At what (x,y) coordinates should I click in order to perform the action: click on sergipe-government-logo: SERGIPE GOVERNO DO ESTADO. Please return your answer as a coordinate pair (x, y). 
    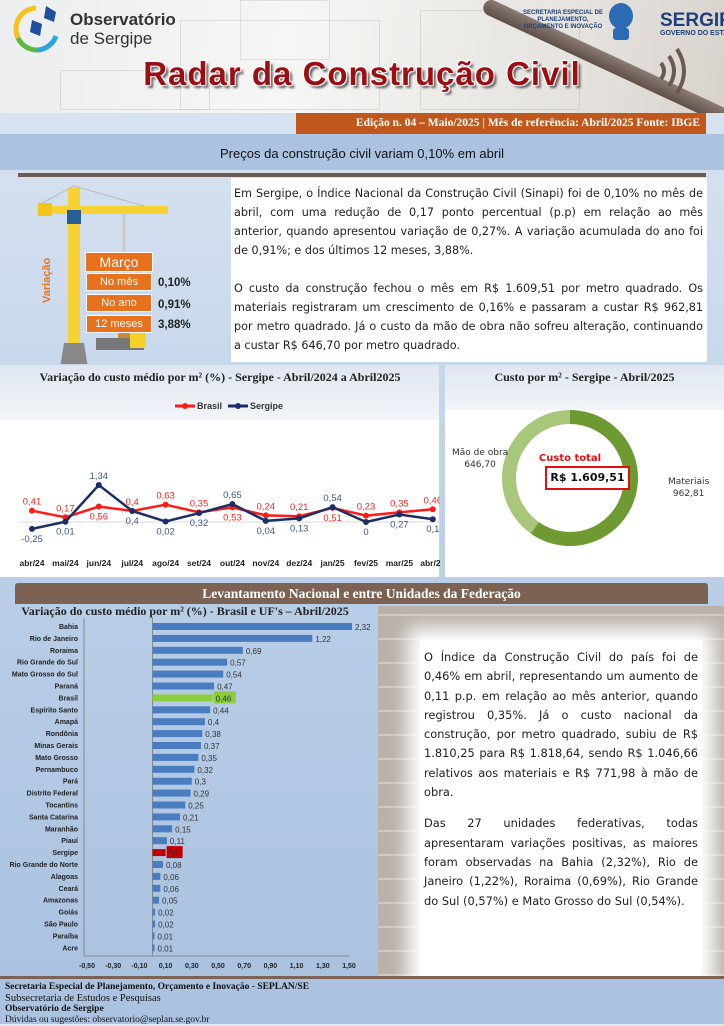
    Looking at the image, I should click on (692, 24).